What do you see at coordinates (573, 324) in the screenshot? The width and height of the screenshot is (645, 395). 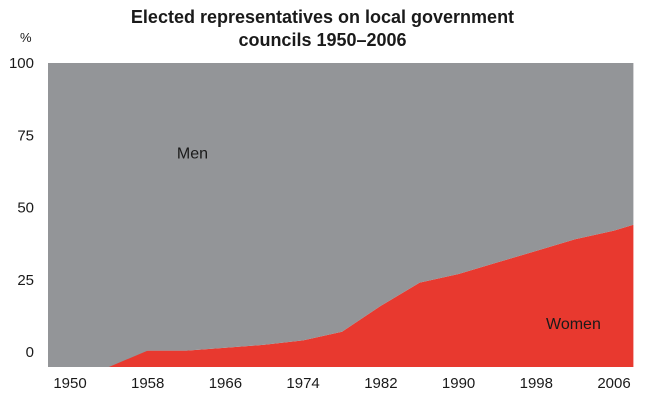 I see `series-label-women: Women` at bounding box center [573, 324].